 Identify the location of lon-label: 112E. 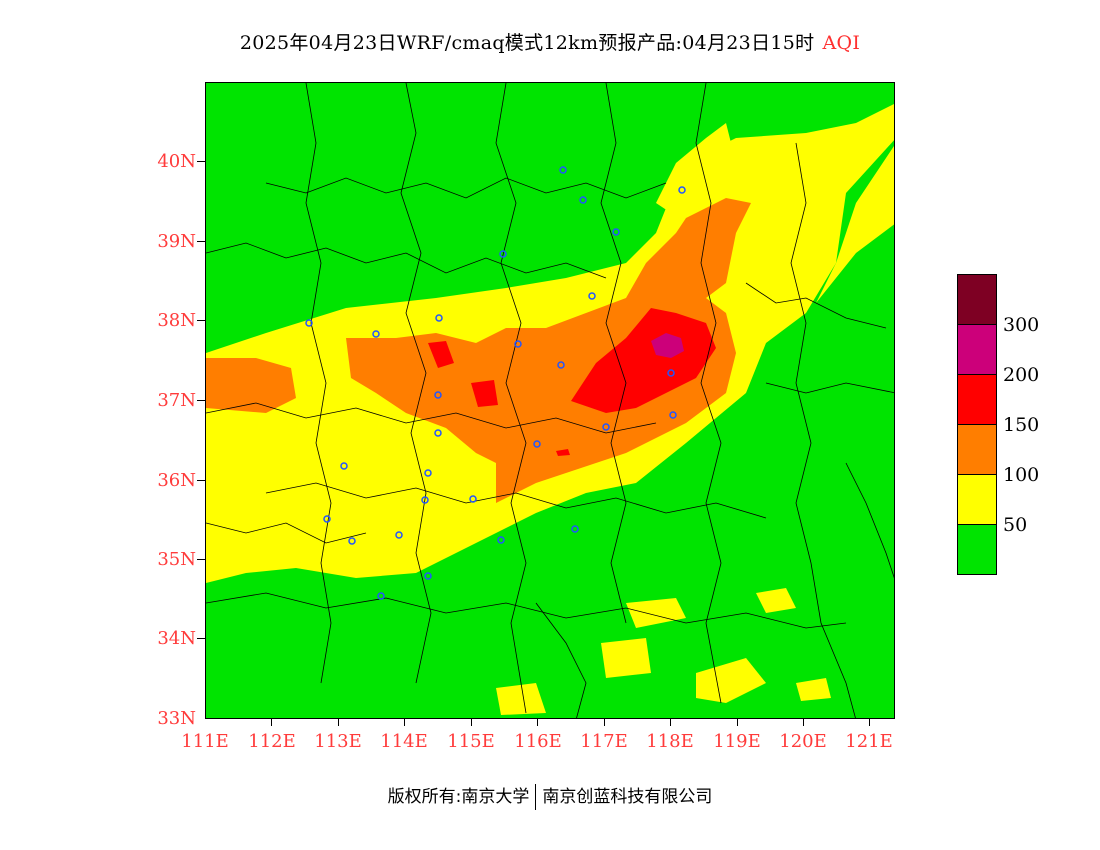
(272, 741).